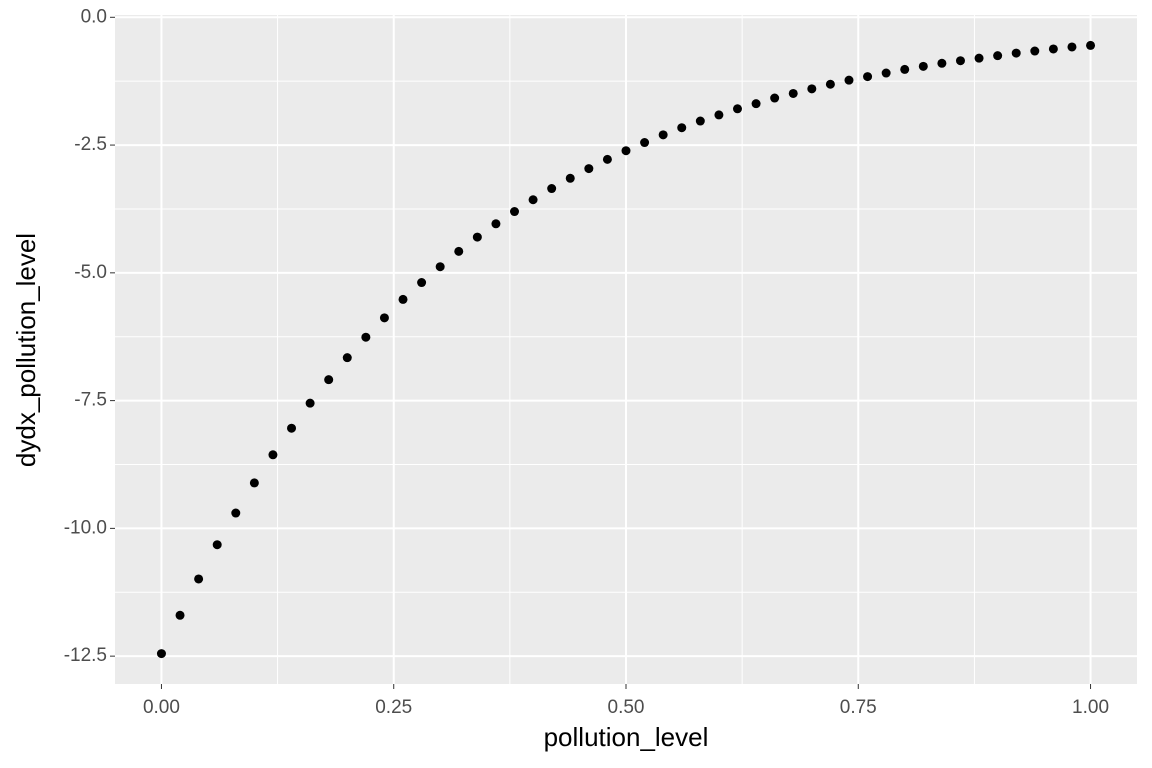 The image size is (1152, 768). Describe the element at coordinates (85, 655) in the screenshot. I see `y-tick-label: -12.5` at that location.